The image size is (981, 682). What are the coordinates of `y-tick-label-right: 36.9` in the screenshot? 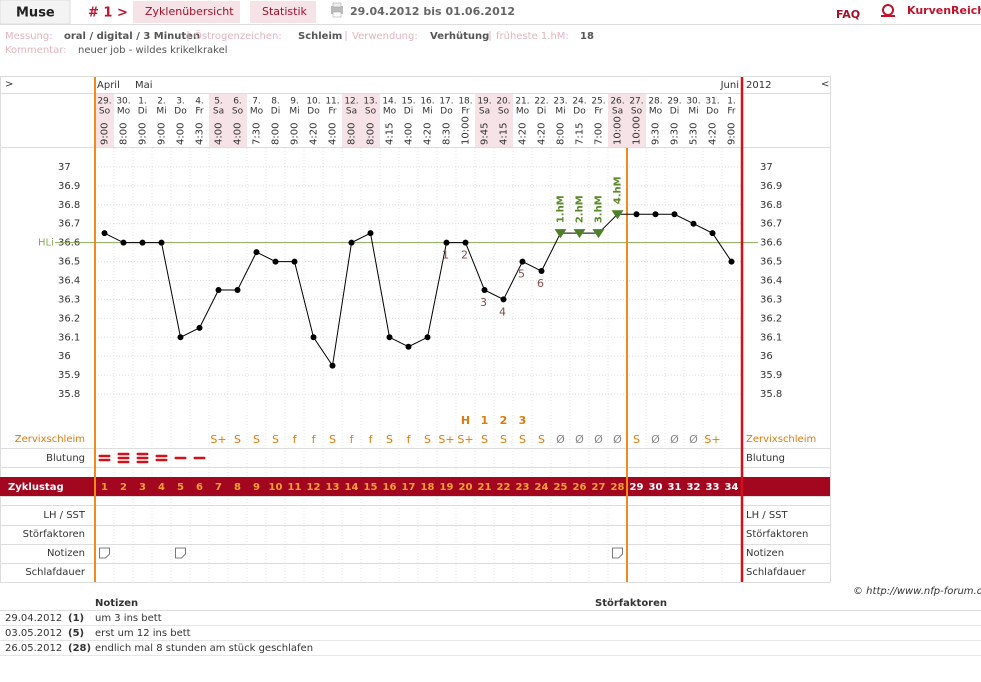 It's located at (771, 186).